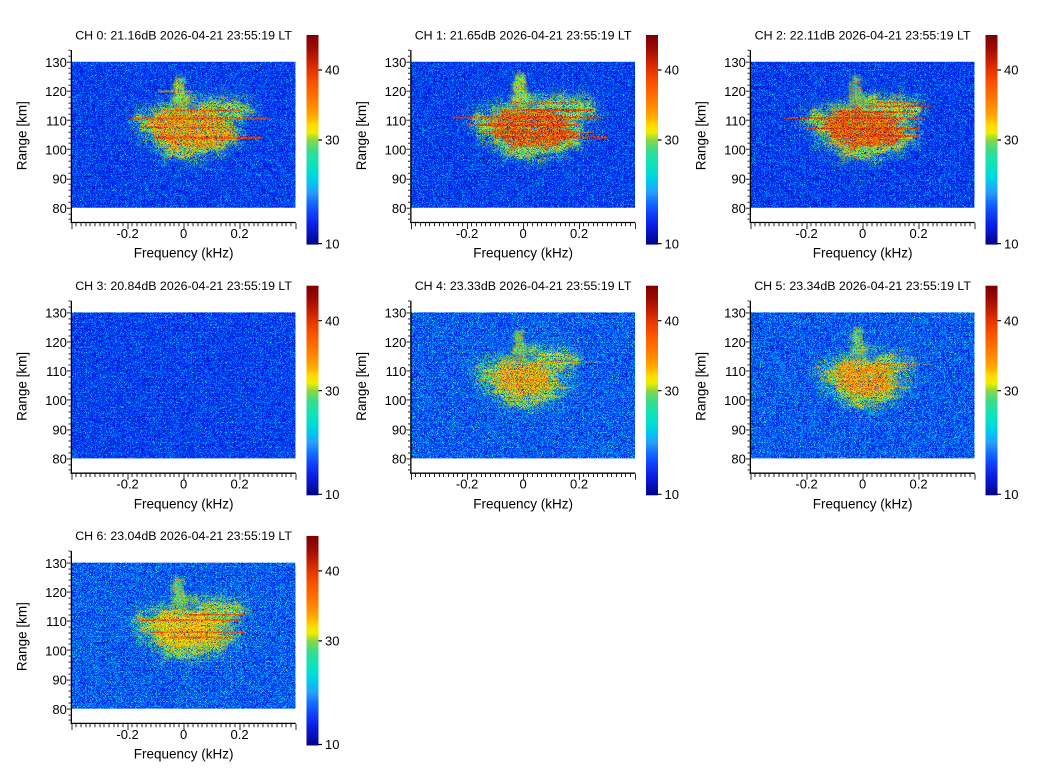  I want to click on svg-text:CH 1: 21.65dB 2026-04-21 23:55: CH 1: 21.65dB 2026-04-21 23:55:19 LT, so click(523, 35).